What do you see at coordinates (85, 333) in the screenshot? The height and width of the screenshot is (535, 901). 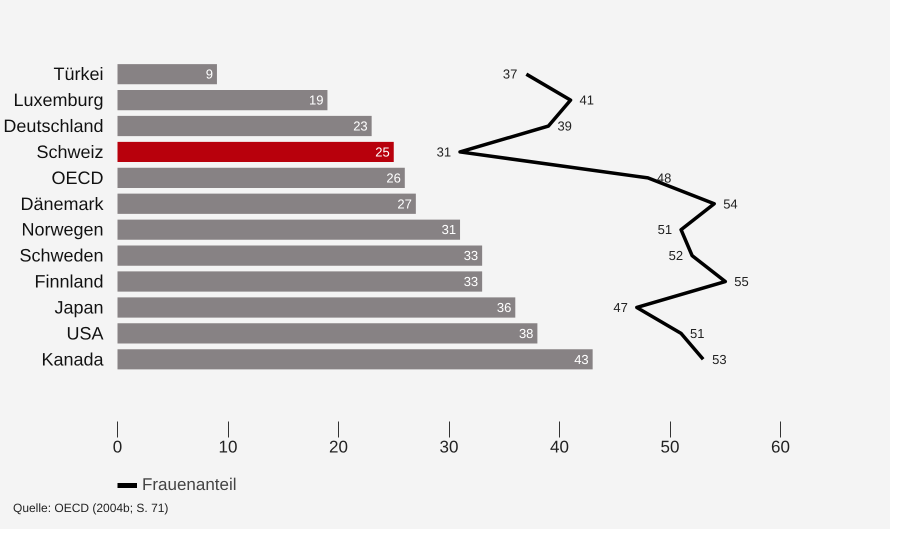 I see `y-tick-label: USA` at bounding box center [85, 333].